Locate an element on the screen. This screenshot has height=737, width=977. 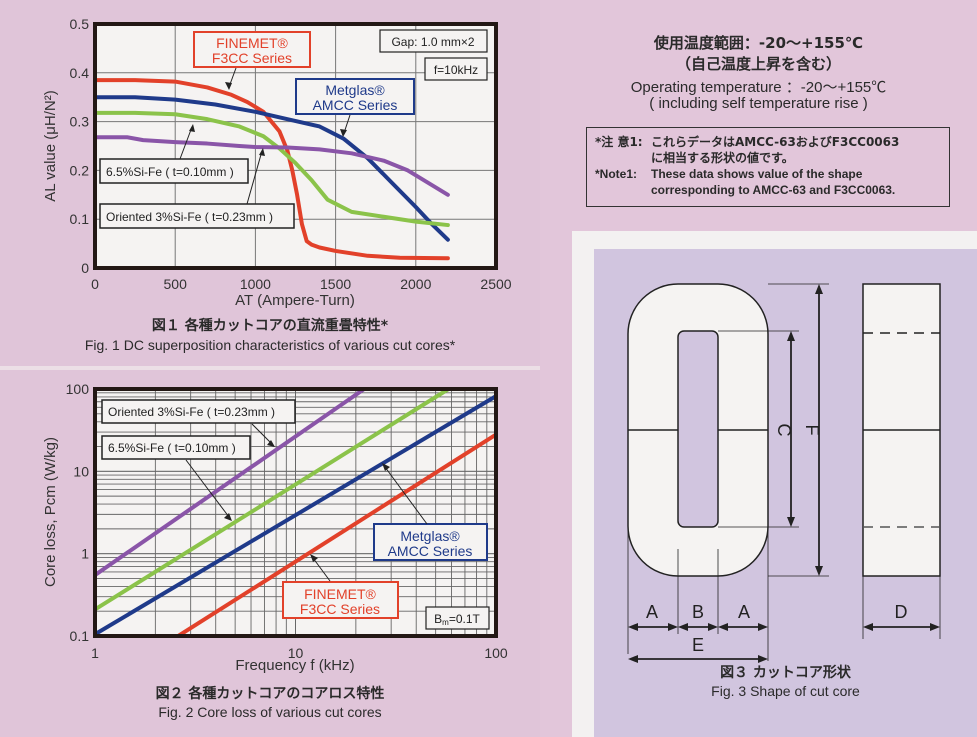
svg-text: Gap: 1.0 mm×2 is located at coordinates (432, 42).